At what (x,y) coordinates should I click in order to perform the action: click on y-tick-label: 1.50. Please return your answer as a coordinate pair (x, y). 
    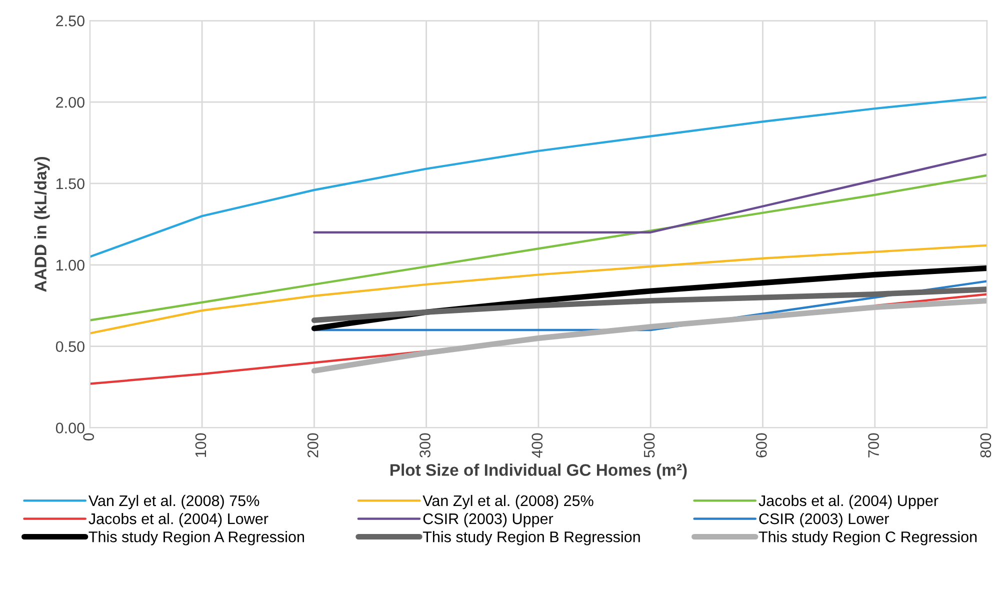
    Looking at the image, I should click on (70, 184).